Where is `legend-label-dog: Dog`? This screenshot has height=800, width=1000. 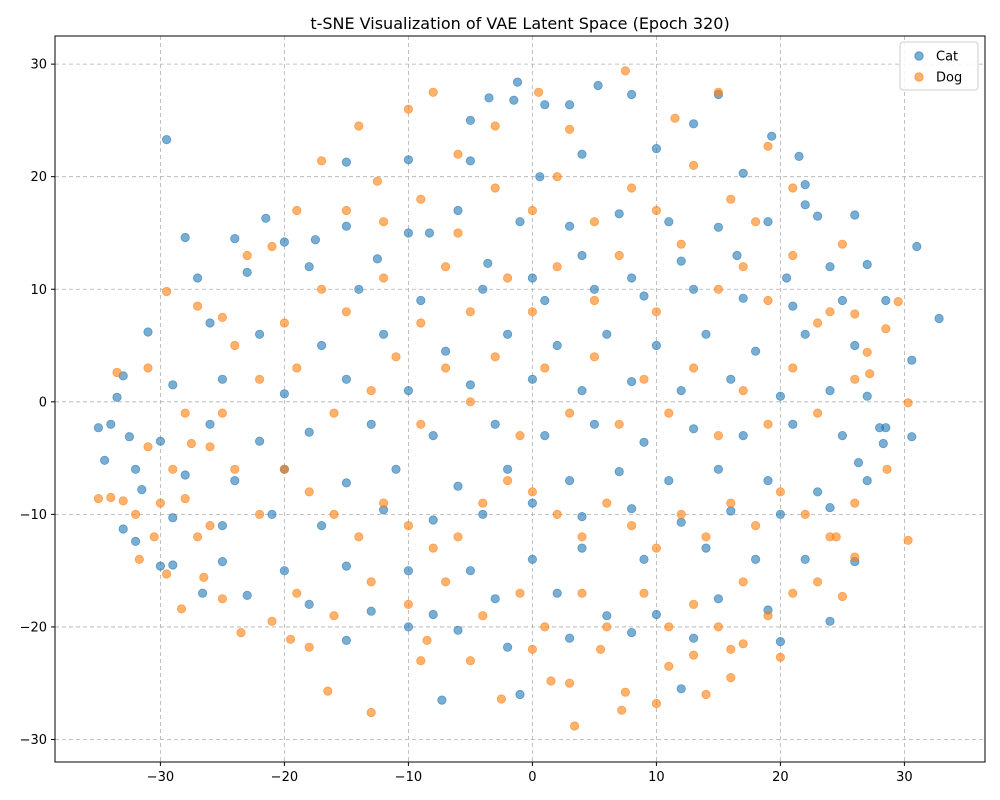 legend-label-dog: Dog is located at coordinates (949, 78).